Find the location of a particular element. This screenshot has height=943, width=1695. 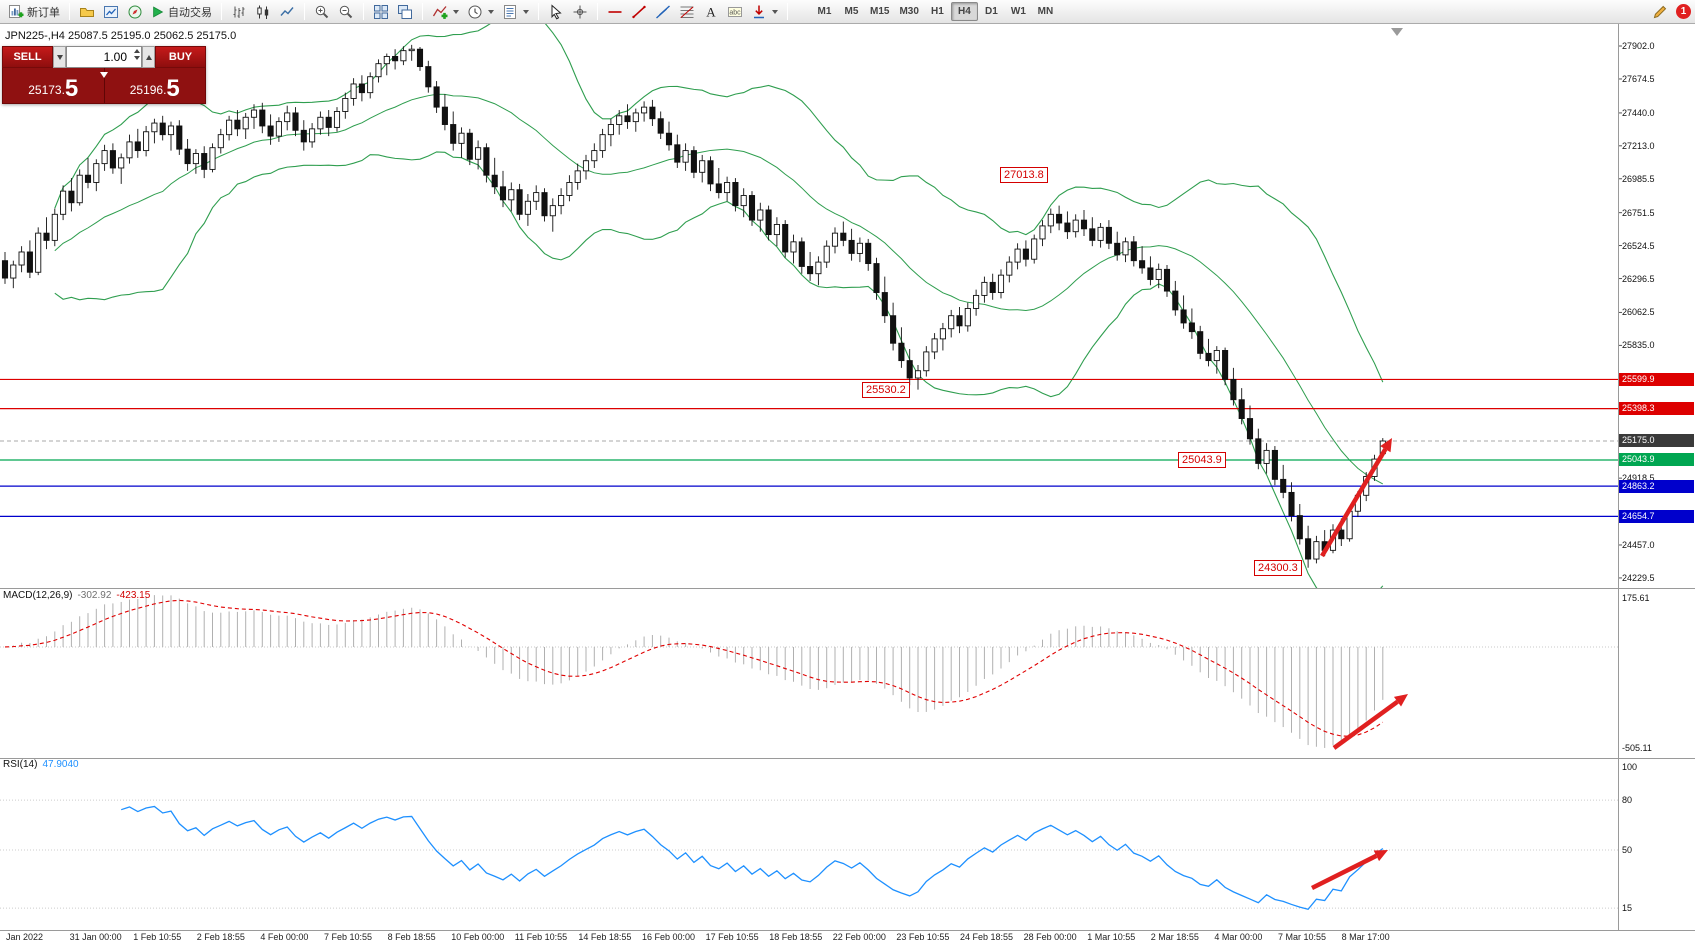

auto-trading-button: 自动交易 is located at coordinates (181, 11).